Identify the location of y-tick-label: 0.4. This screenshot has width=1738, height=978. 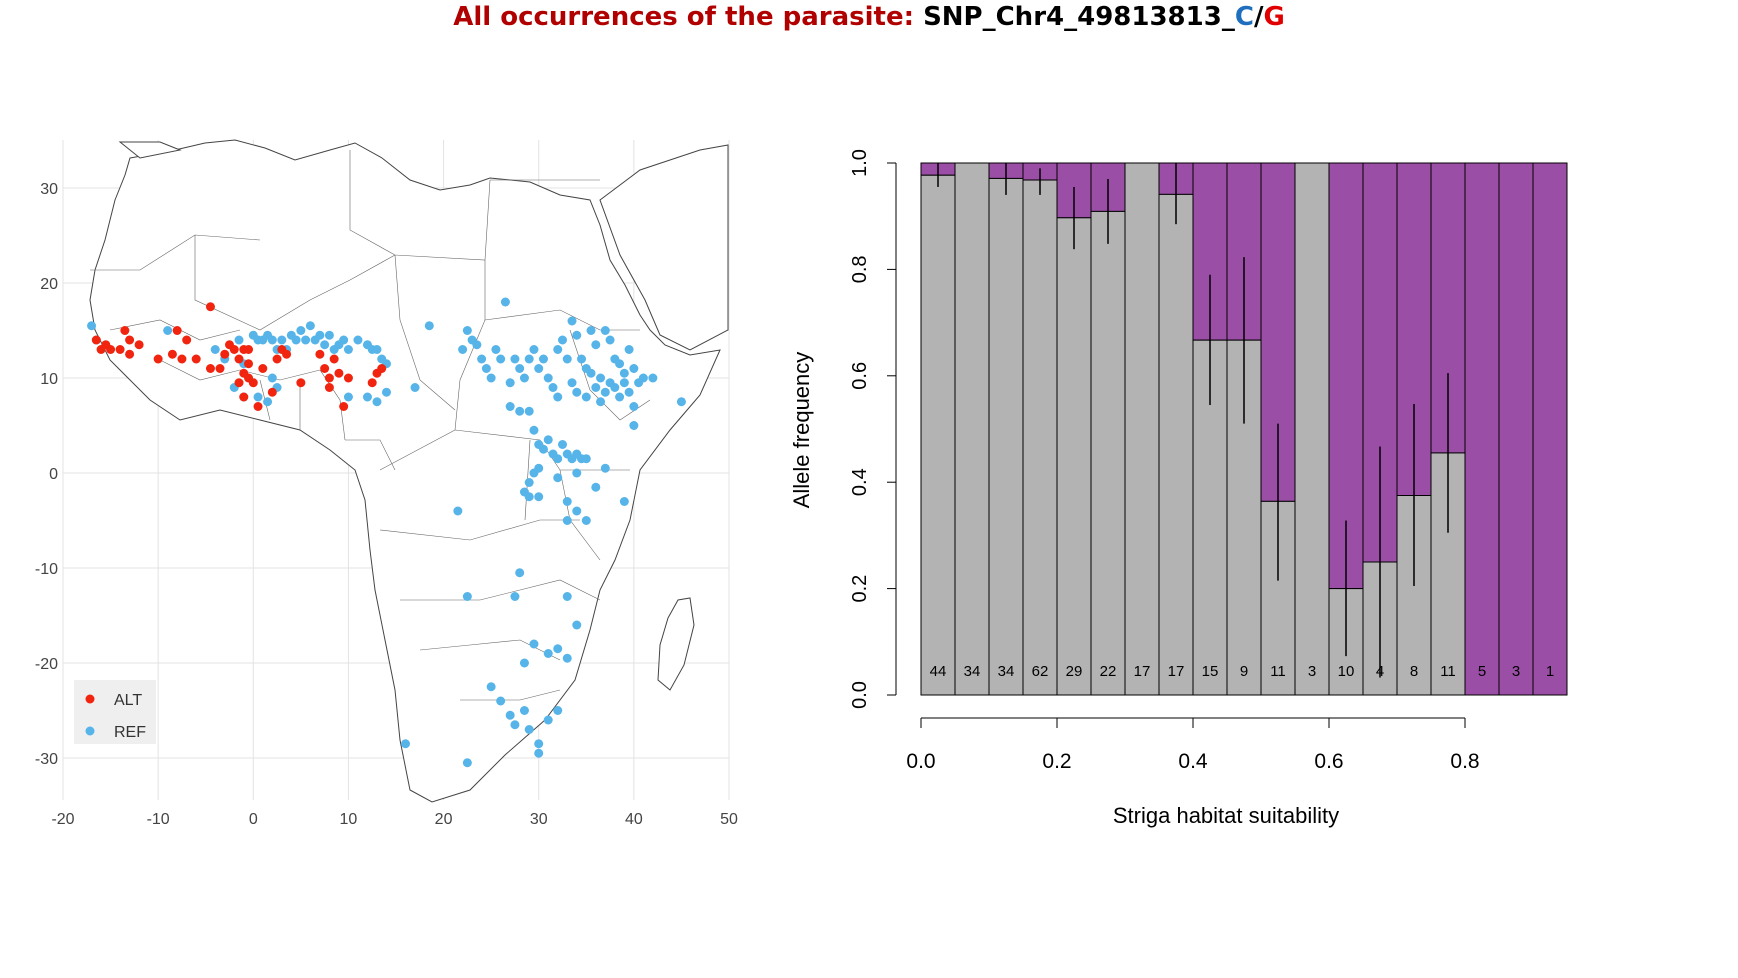
(860, 482).